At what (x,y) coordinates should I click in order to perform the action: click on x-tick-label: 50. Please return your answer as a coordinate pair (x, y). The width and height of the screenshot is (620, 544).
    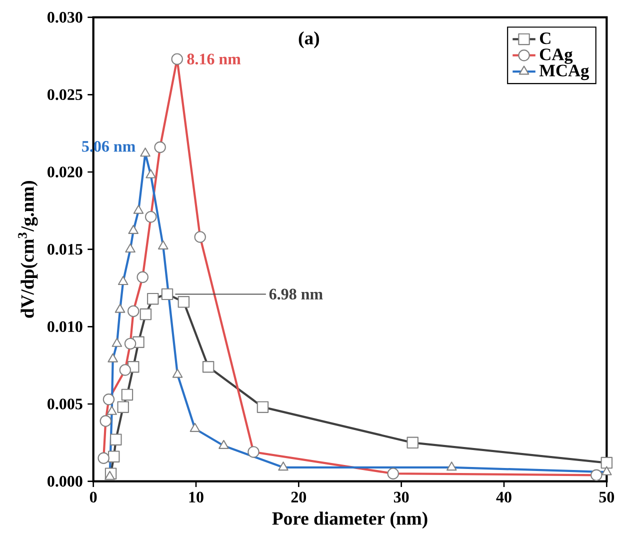
    Looking at the image, I should click on (606, 497).